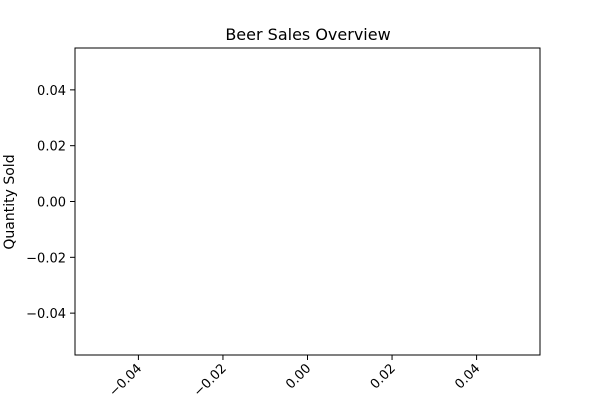 This screenshot has width=600, height=400. What do you see at coordinates (51, 91) in the screenshot?
I see `y-tick-label: 0.04` at bounding box center [51, 91].